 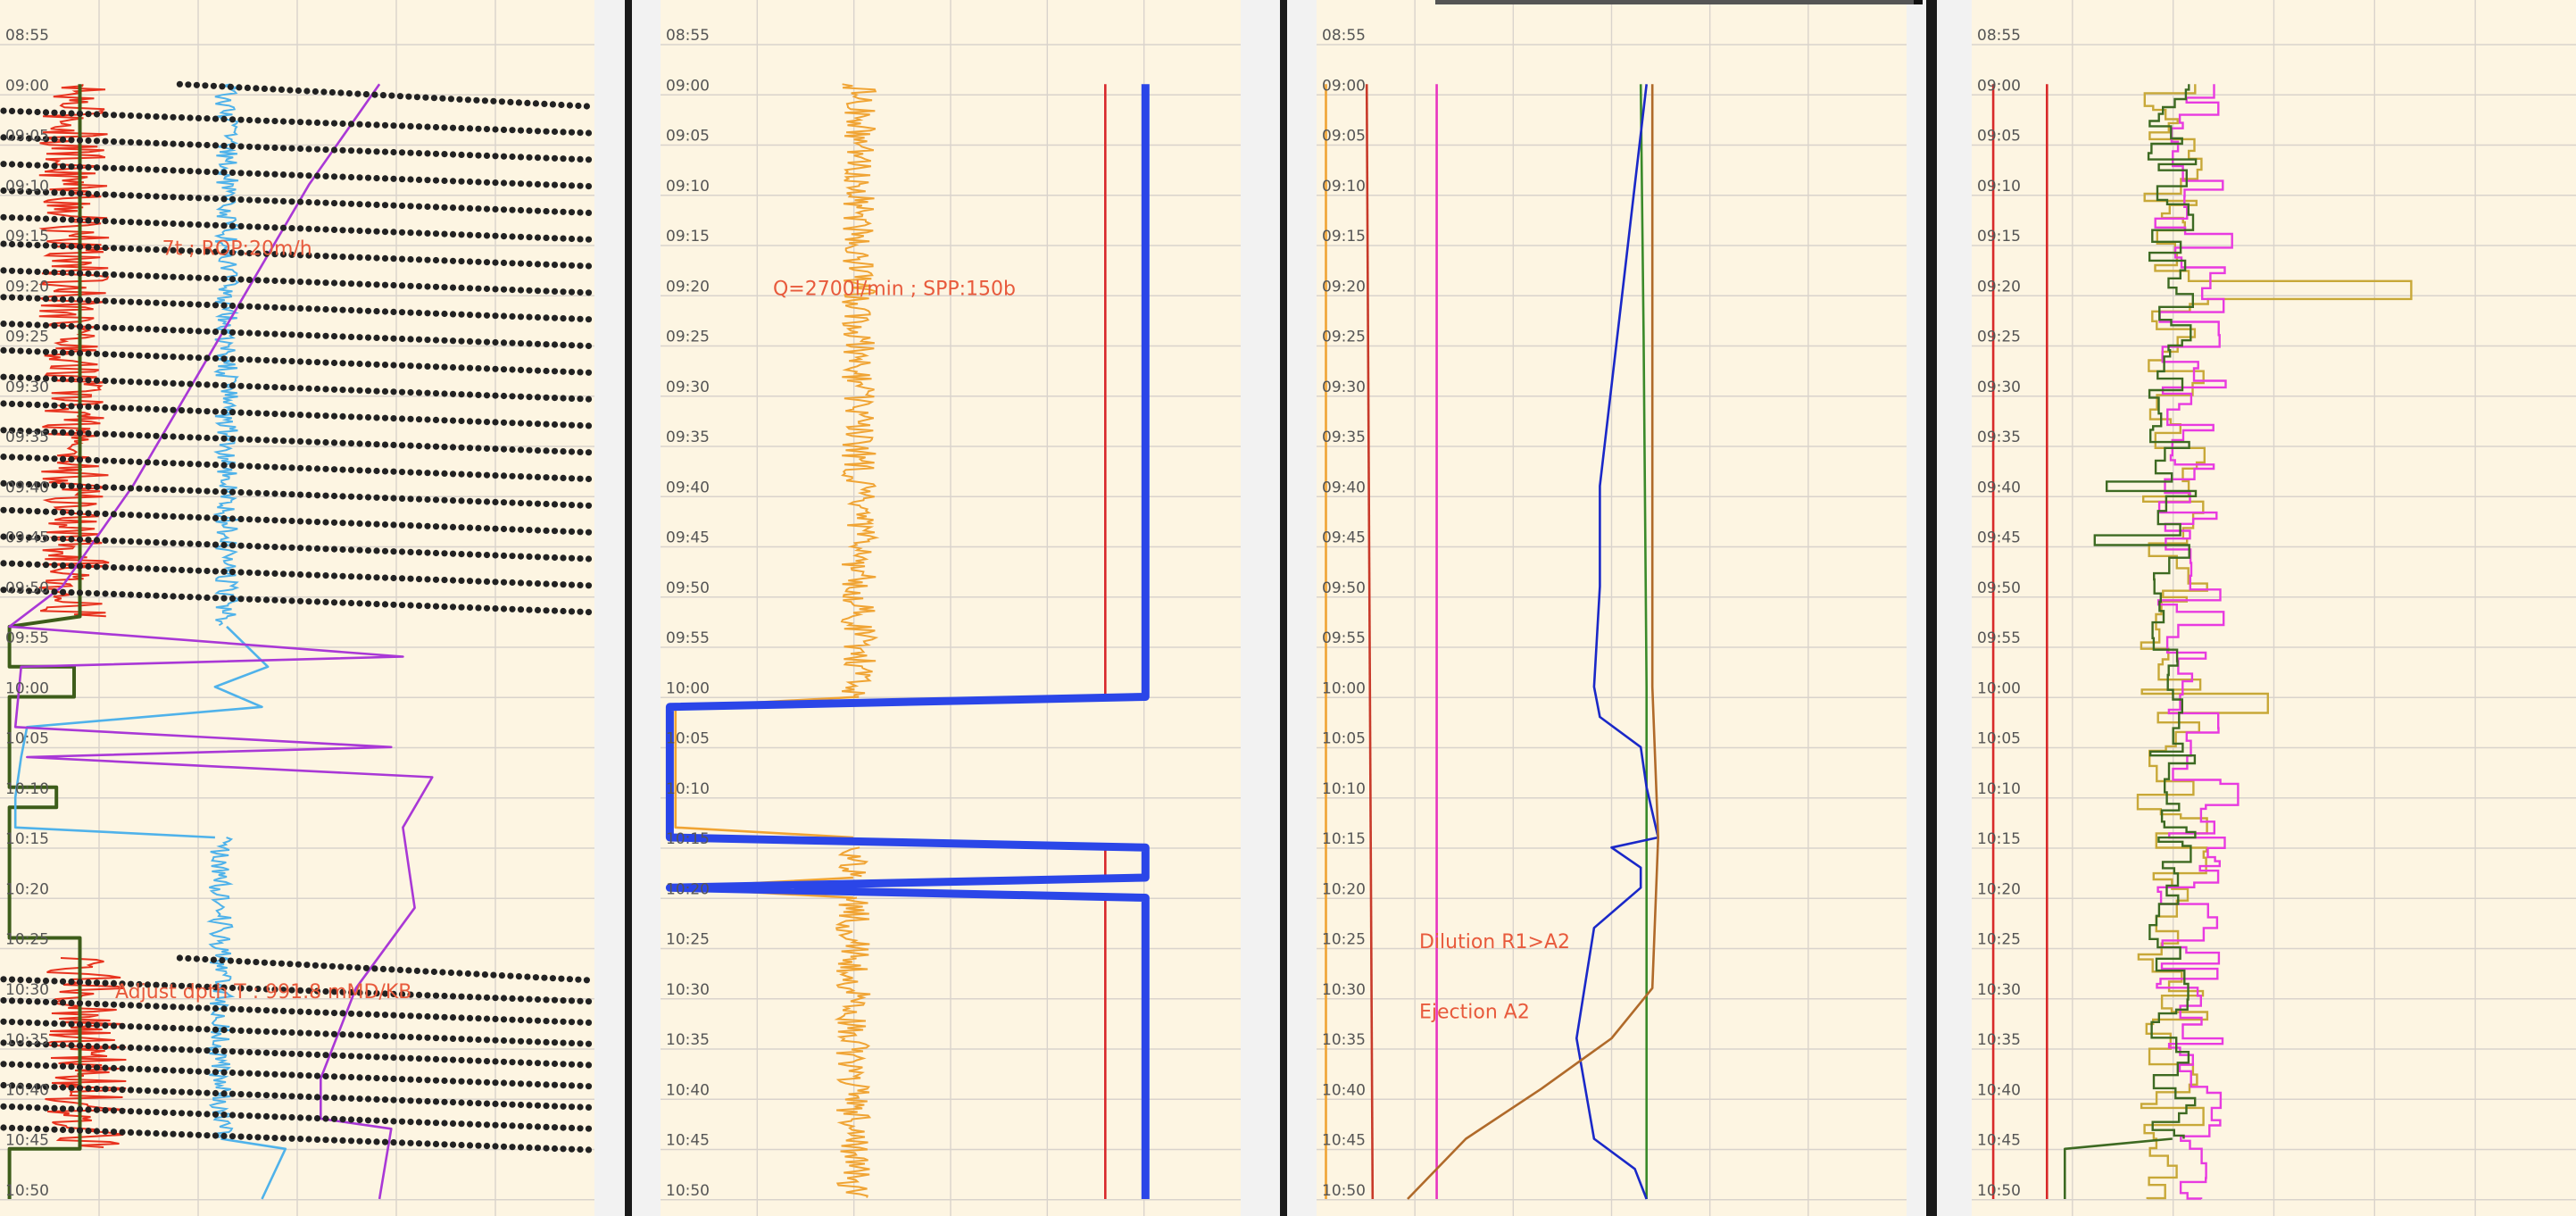 I want to click on scroll-thumb-end, so click(x=1918, y=2).